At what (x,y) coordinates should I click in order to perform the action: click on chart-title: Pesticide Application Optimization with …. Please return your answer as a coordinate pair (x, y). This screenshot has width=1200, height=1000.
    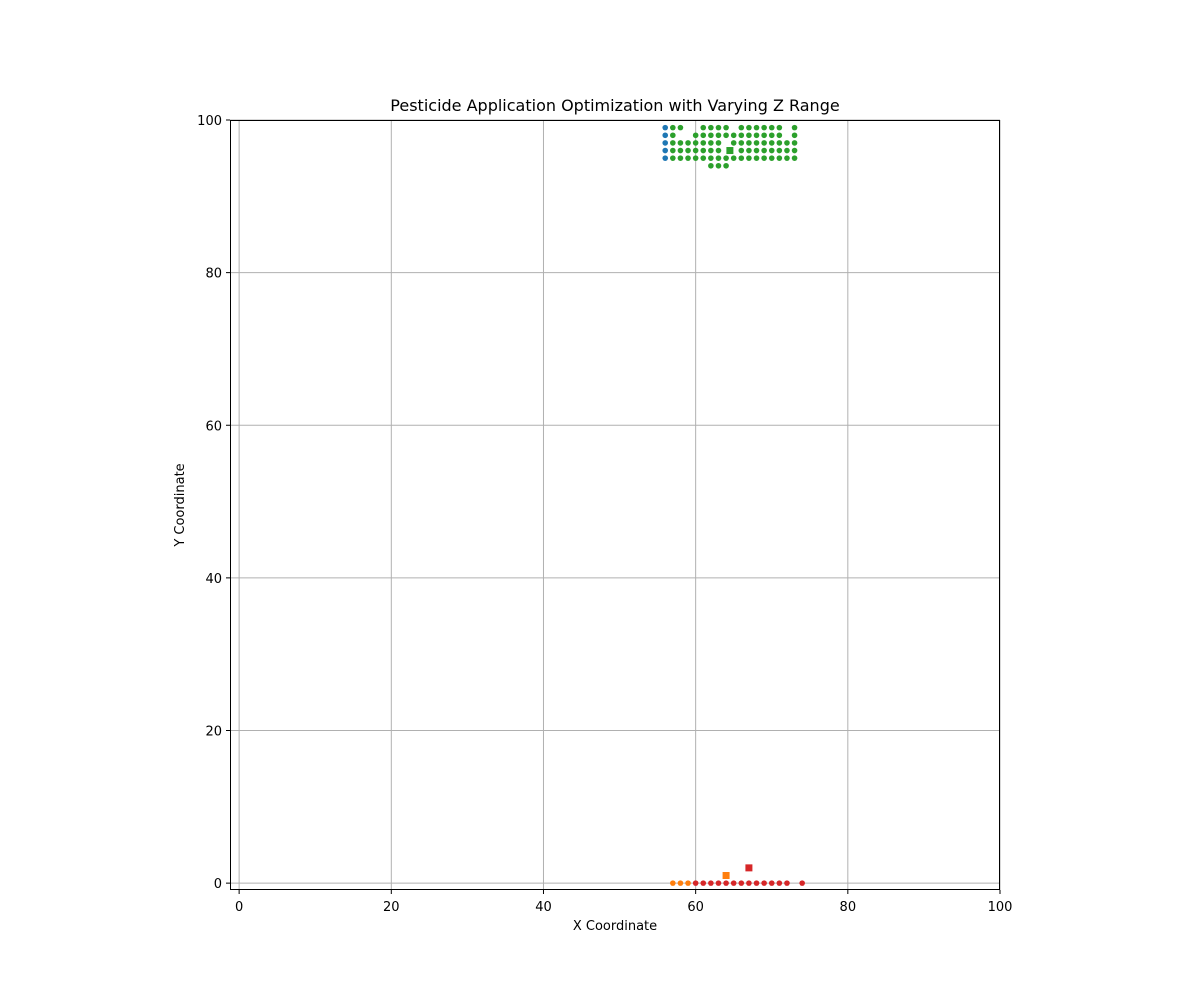
    Looking at the image, I should click on (614, 105).